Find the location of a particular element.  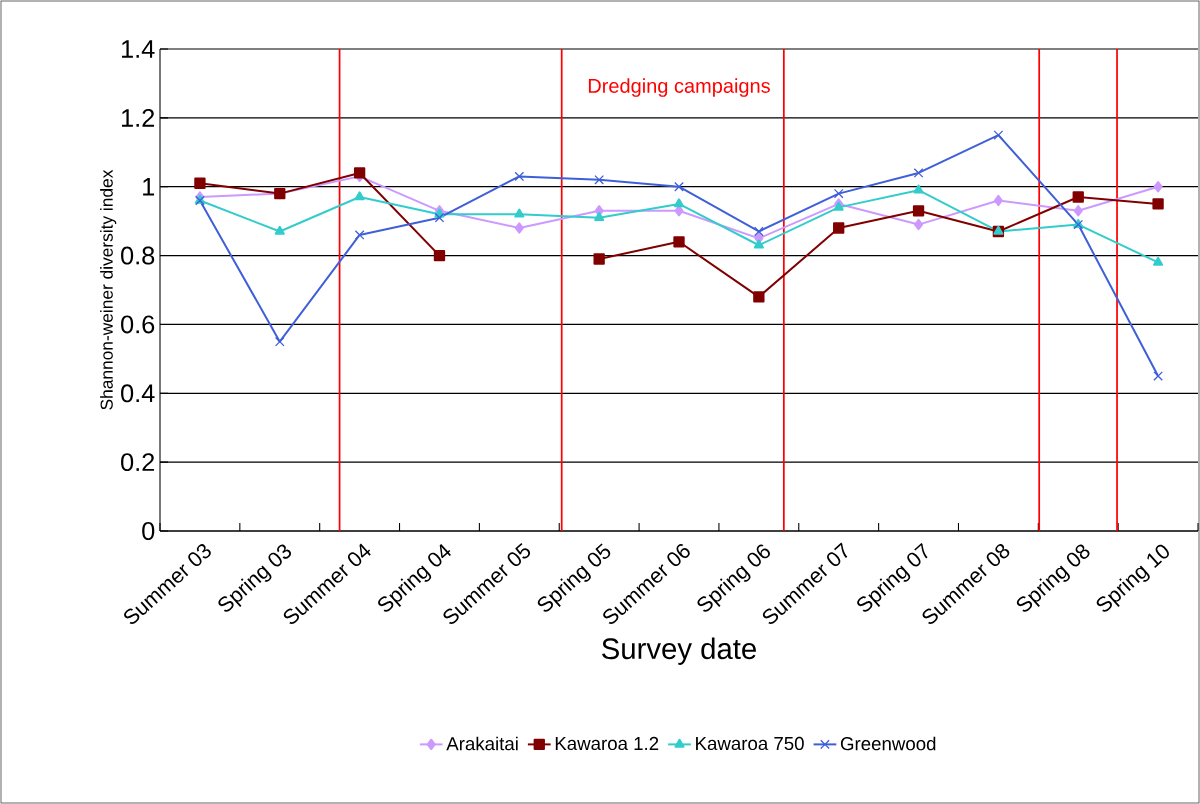

y-tick-label: 0.2 is located at coordinates (138, 462).